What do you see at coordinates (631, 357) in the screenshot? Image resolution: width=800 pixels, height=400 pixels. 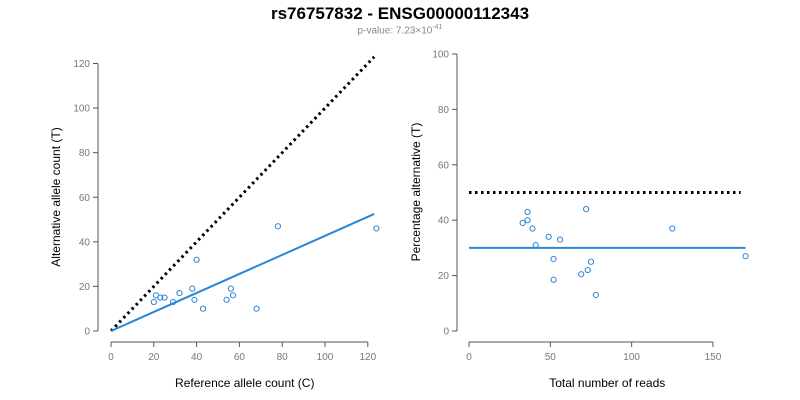 I see `plot2-x-tick-label: 100` at bounding box center [631, 357].